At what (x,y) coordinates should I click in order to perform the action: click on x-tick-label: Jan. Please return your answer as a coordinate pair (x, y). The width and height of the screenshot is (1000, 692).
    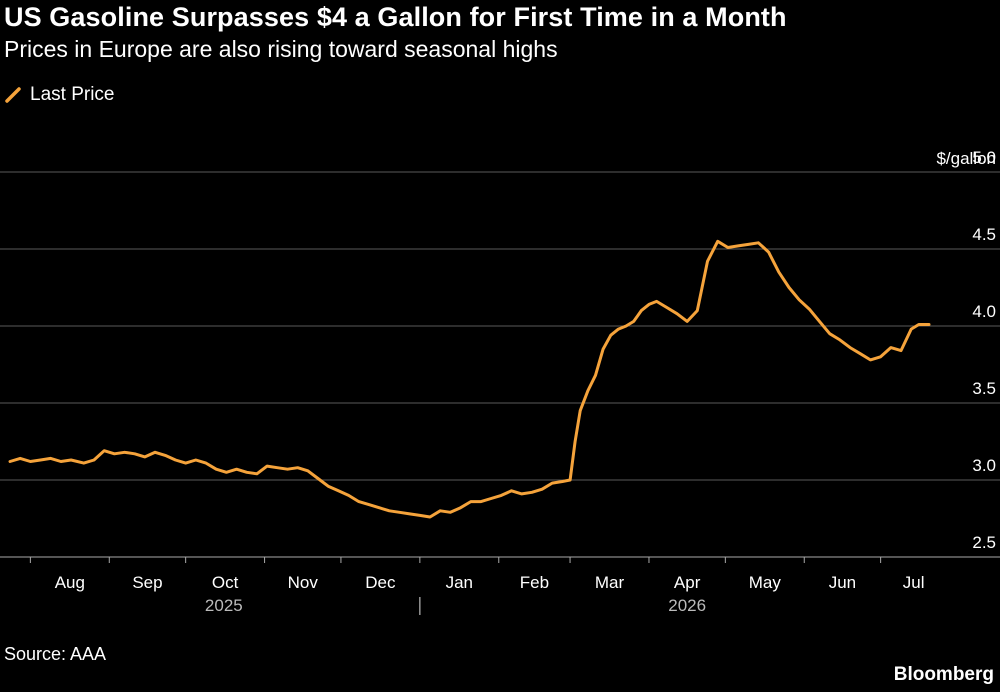
    Looking at the image, I should click on (459, 582).